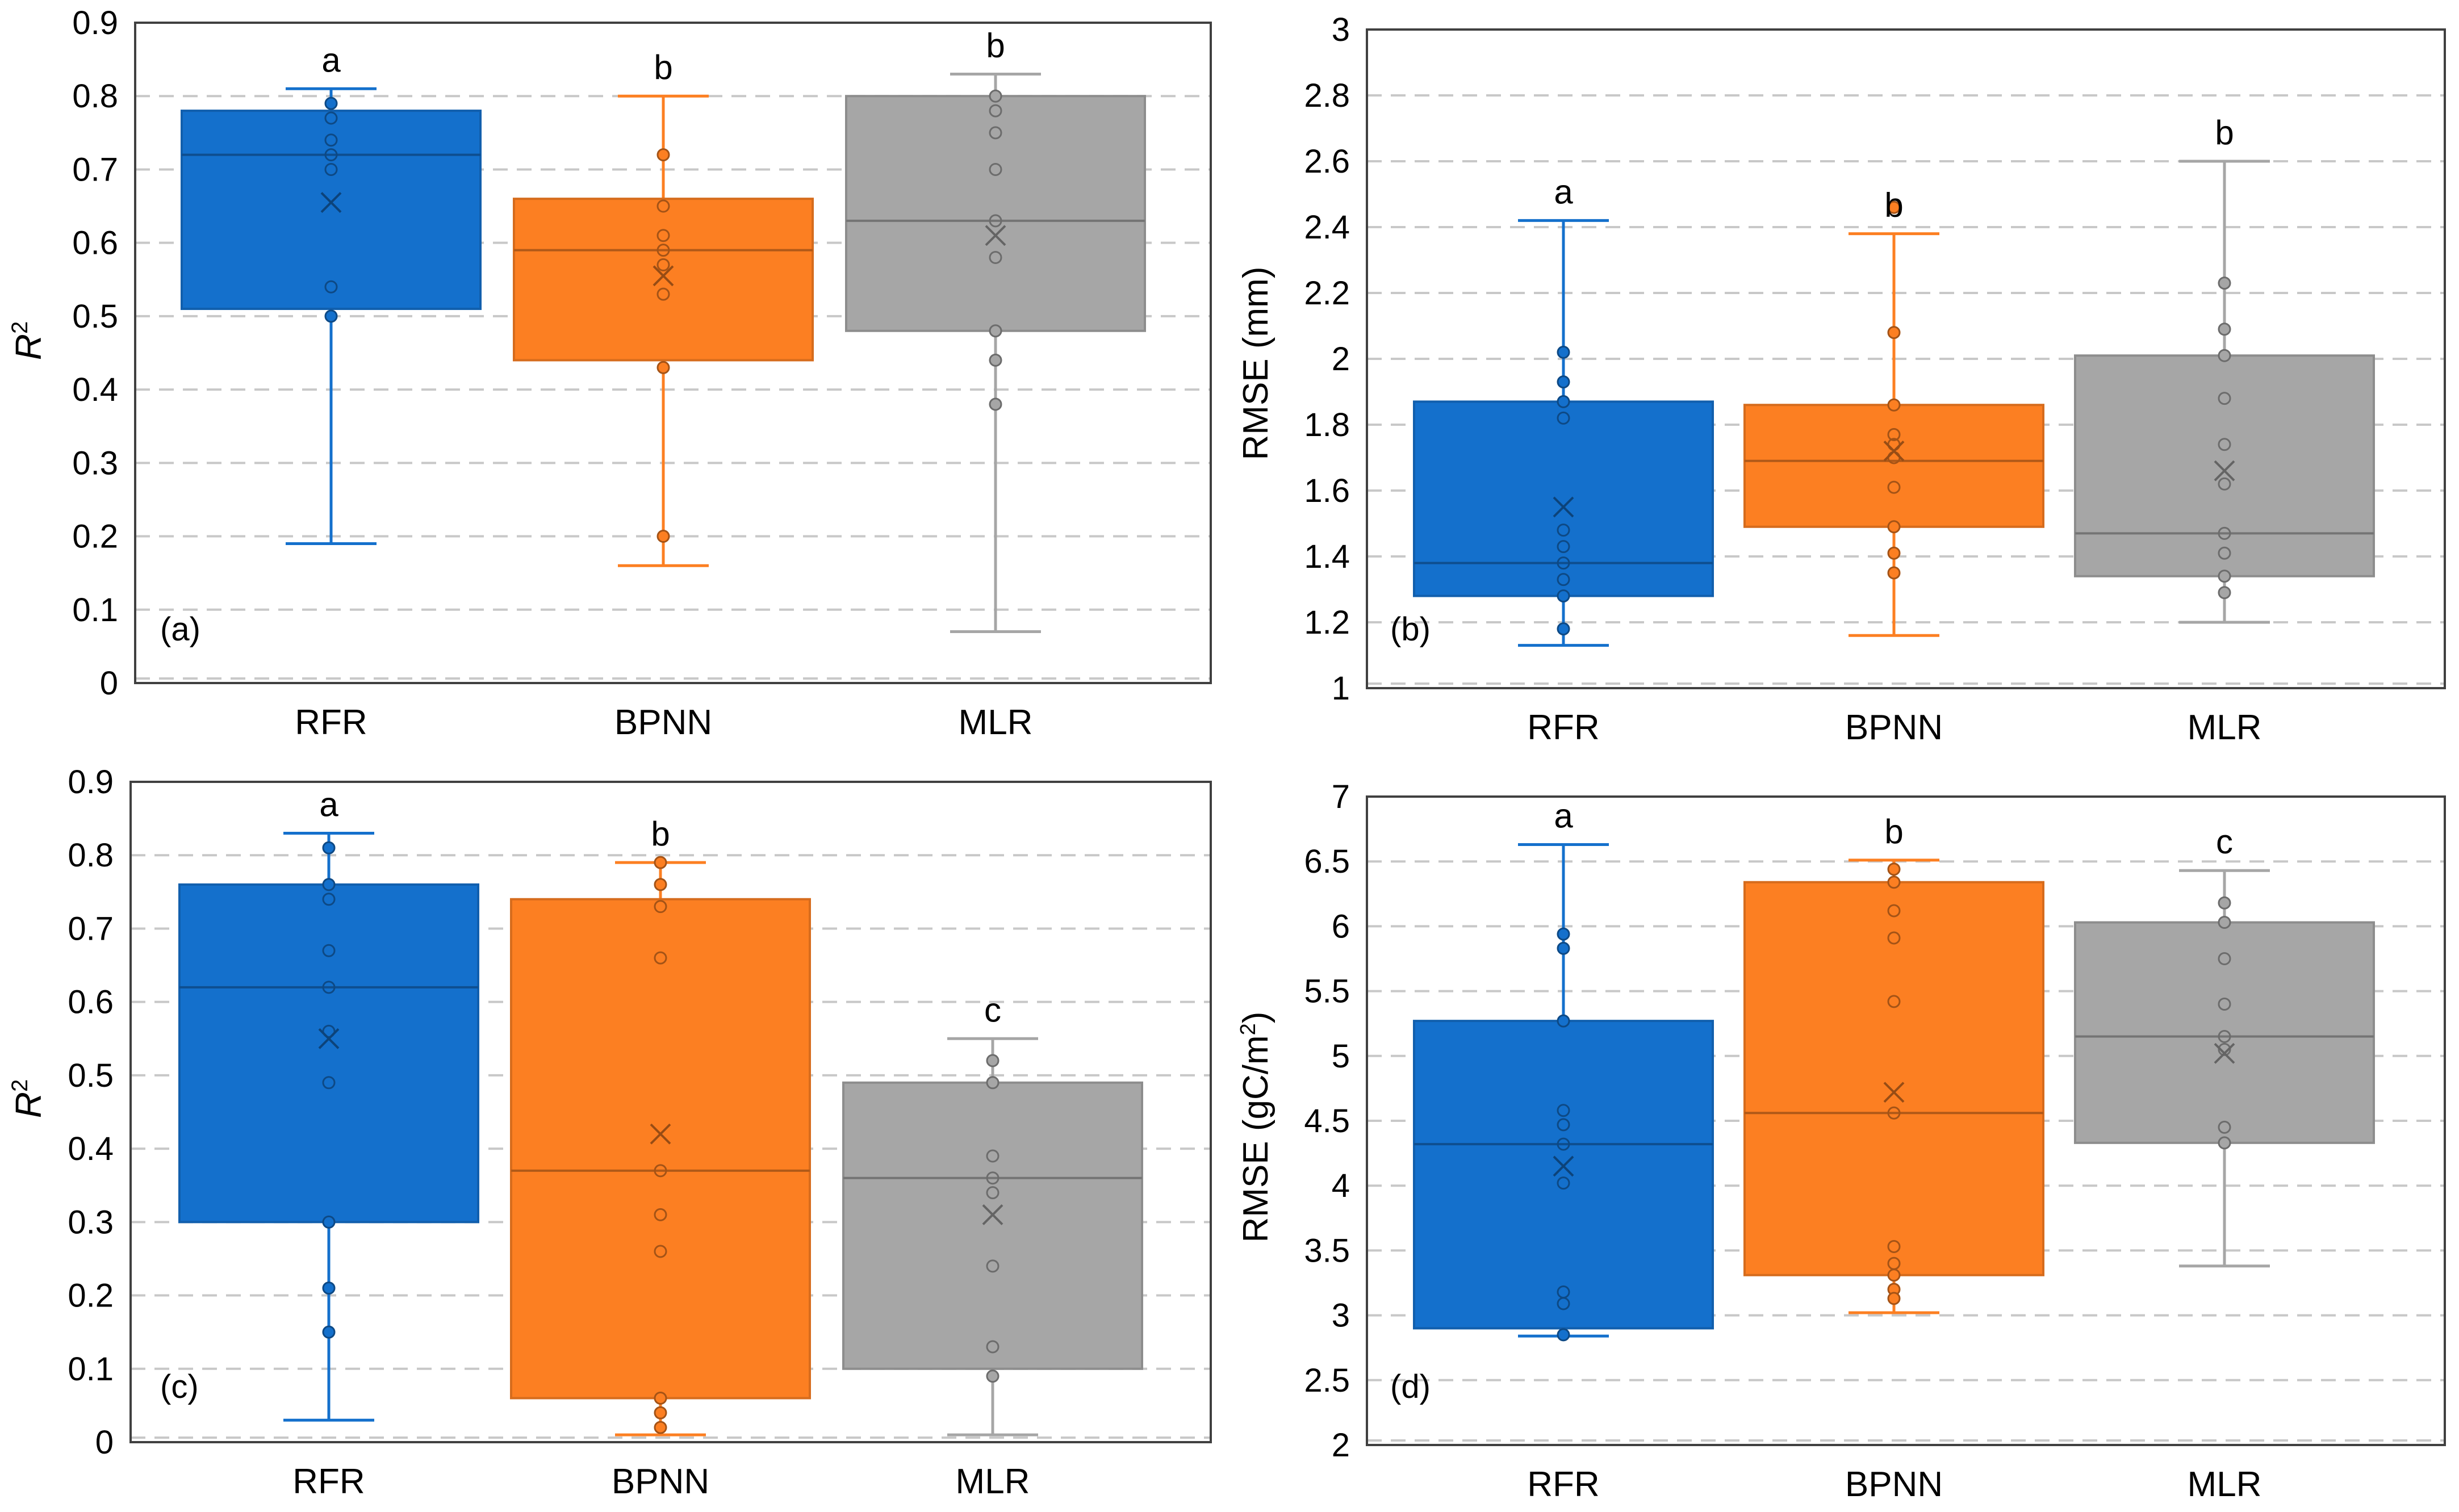  Describe the element at coordinates (1563, 1484) in the screenshot. I see `x-tick-label: RFR` at that location.